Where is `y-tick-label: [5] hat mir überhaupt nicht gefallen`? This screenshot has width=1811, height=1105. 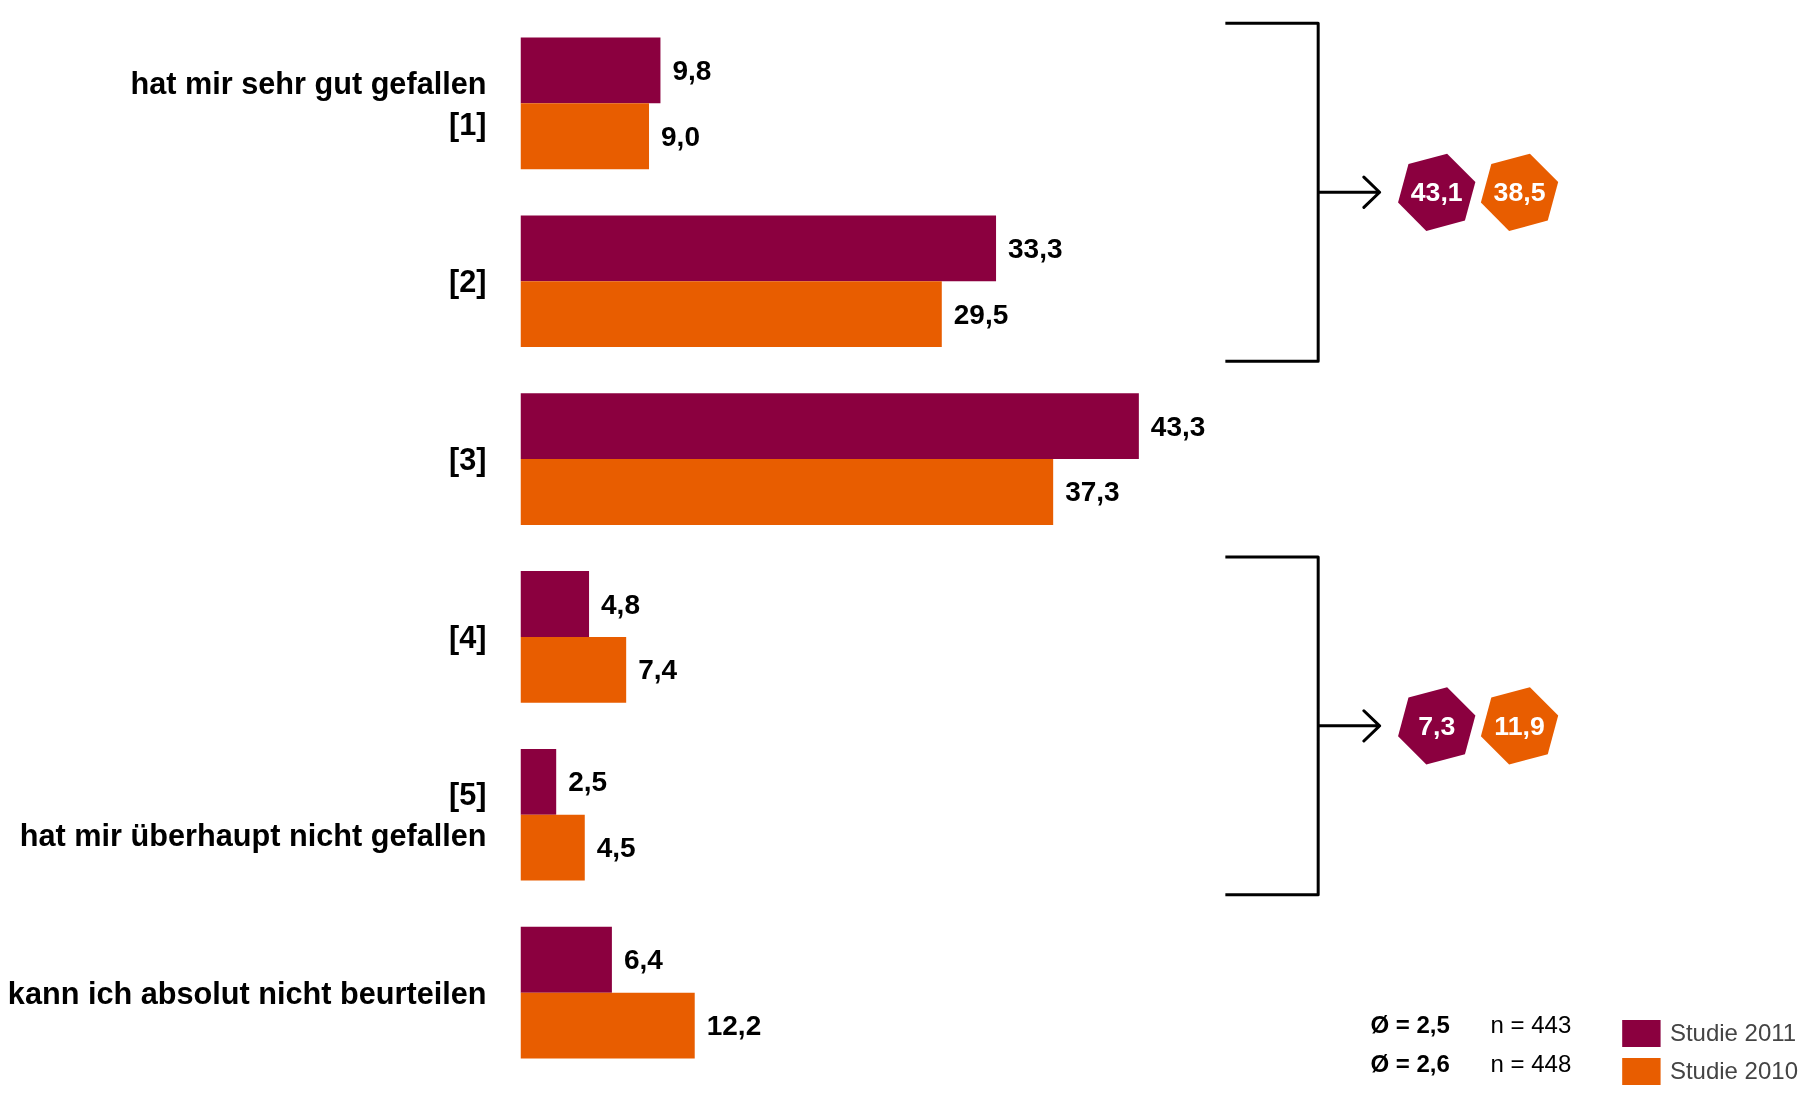
y-tick-label: [5] hat mir überhaupt nicht gefallen is located at coordinates (253, 815).